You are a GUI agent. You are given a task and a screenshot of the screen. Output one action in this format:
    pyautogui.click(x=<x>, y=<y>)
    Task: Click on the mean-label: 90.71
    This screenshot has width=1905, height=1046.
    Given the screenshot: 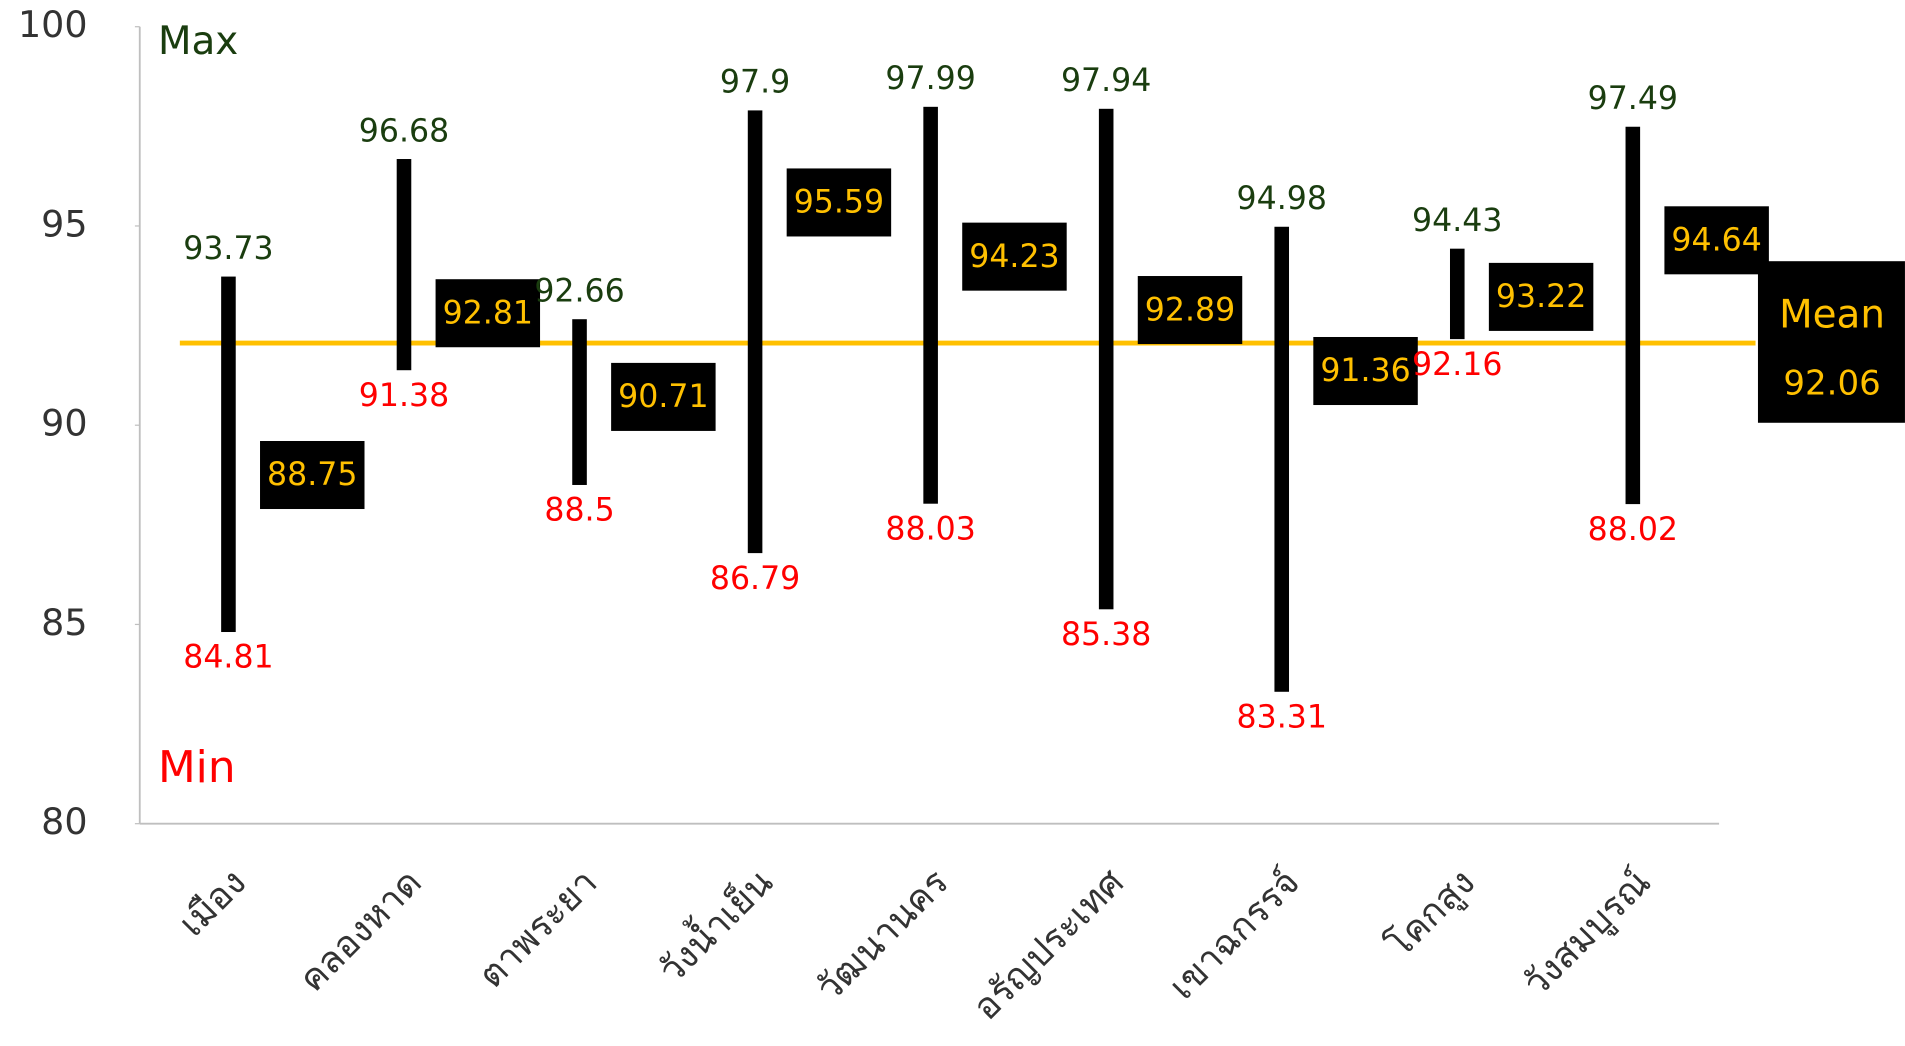 What is the action you would take?
    pyautogui.click(x=663, y=397)
    